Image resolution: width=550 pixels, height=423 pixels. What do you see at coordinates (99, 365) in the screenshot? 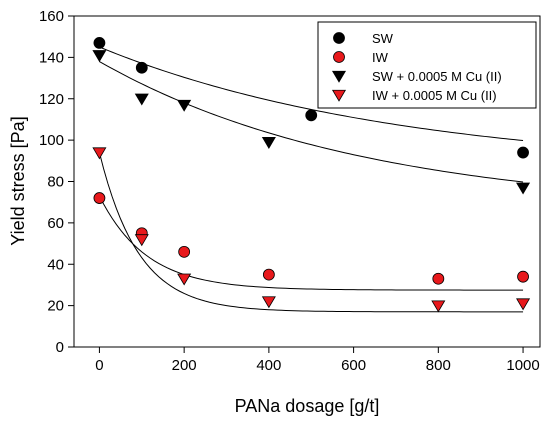
I see `x-tick-label: 0` at bounding box center [99, 365].